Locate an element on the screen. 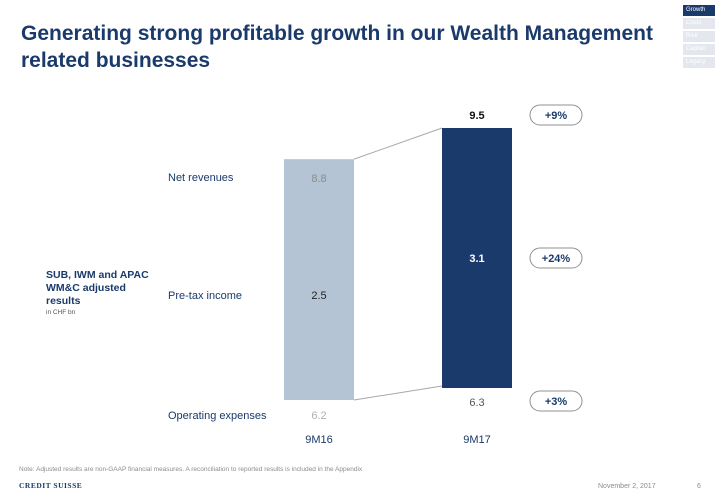 Image resolution: width=720 pixels, height=498 pixels. value-label-pretax-9m16: 2.5 is located at coordinates (318, 296).